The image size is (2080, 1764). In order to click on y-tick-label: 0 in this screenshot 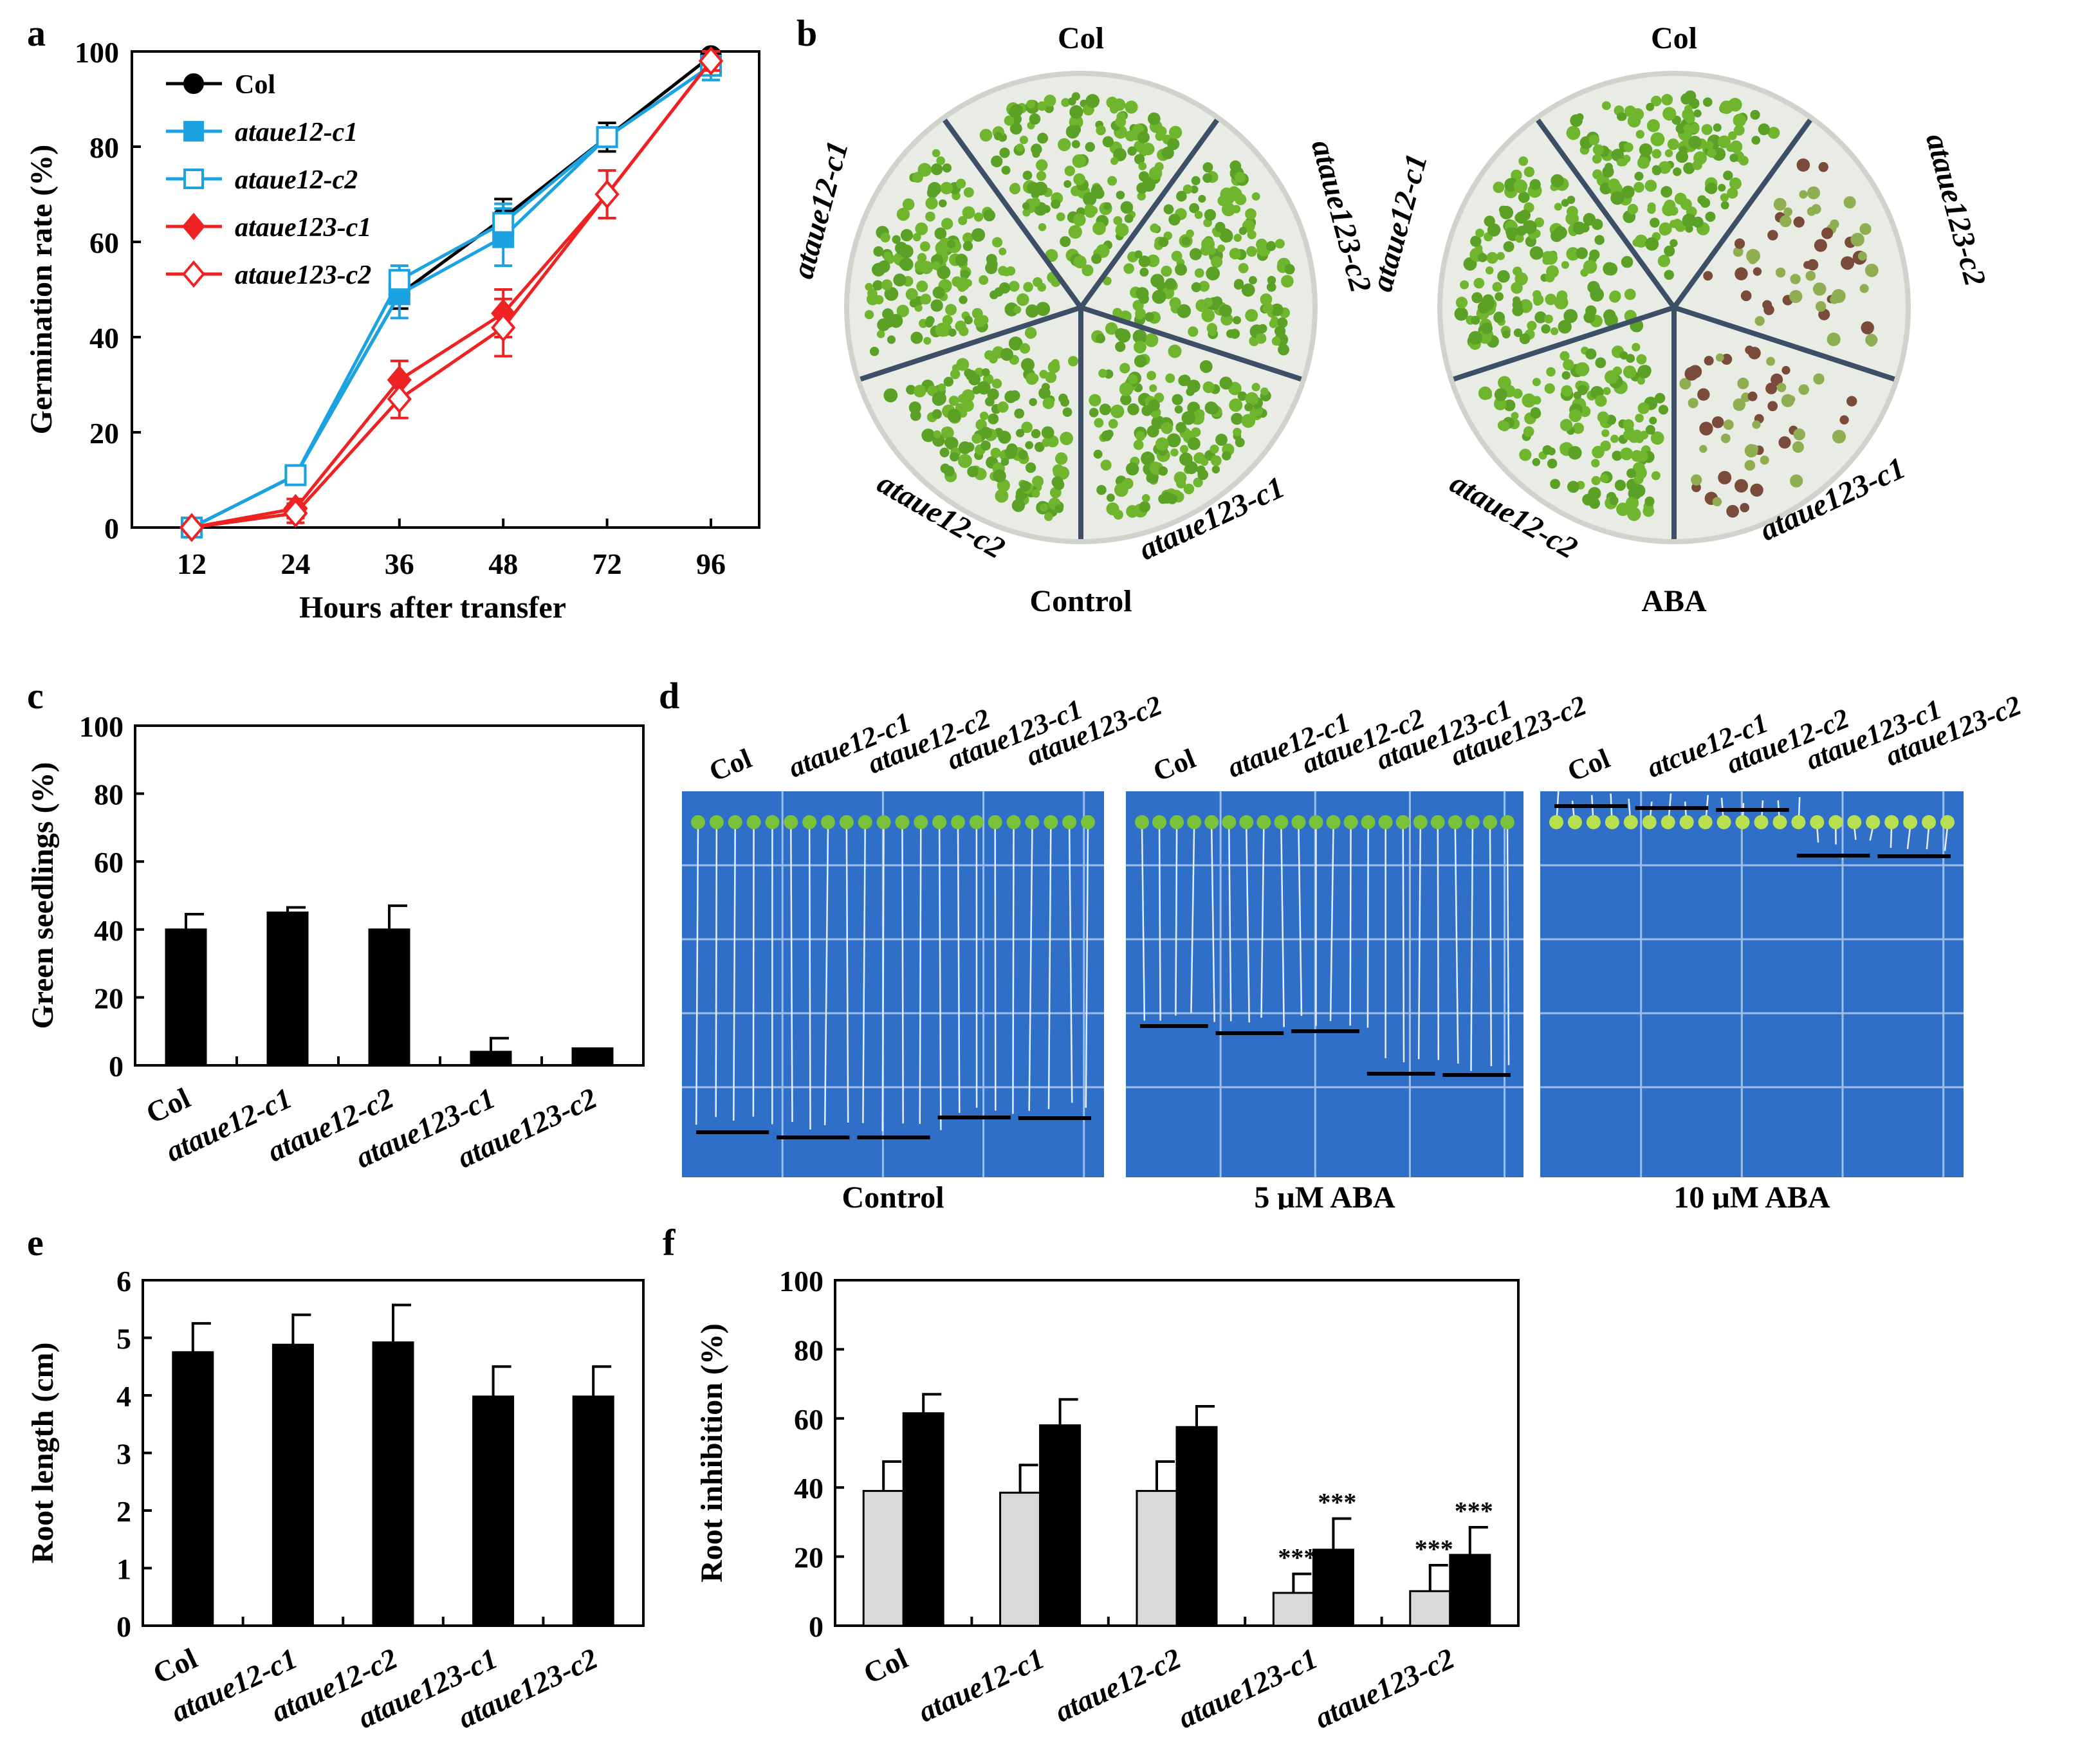, I will do `click(123, 1626)`.